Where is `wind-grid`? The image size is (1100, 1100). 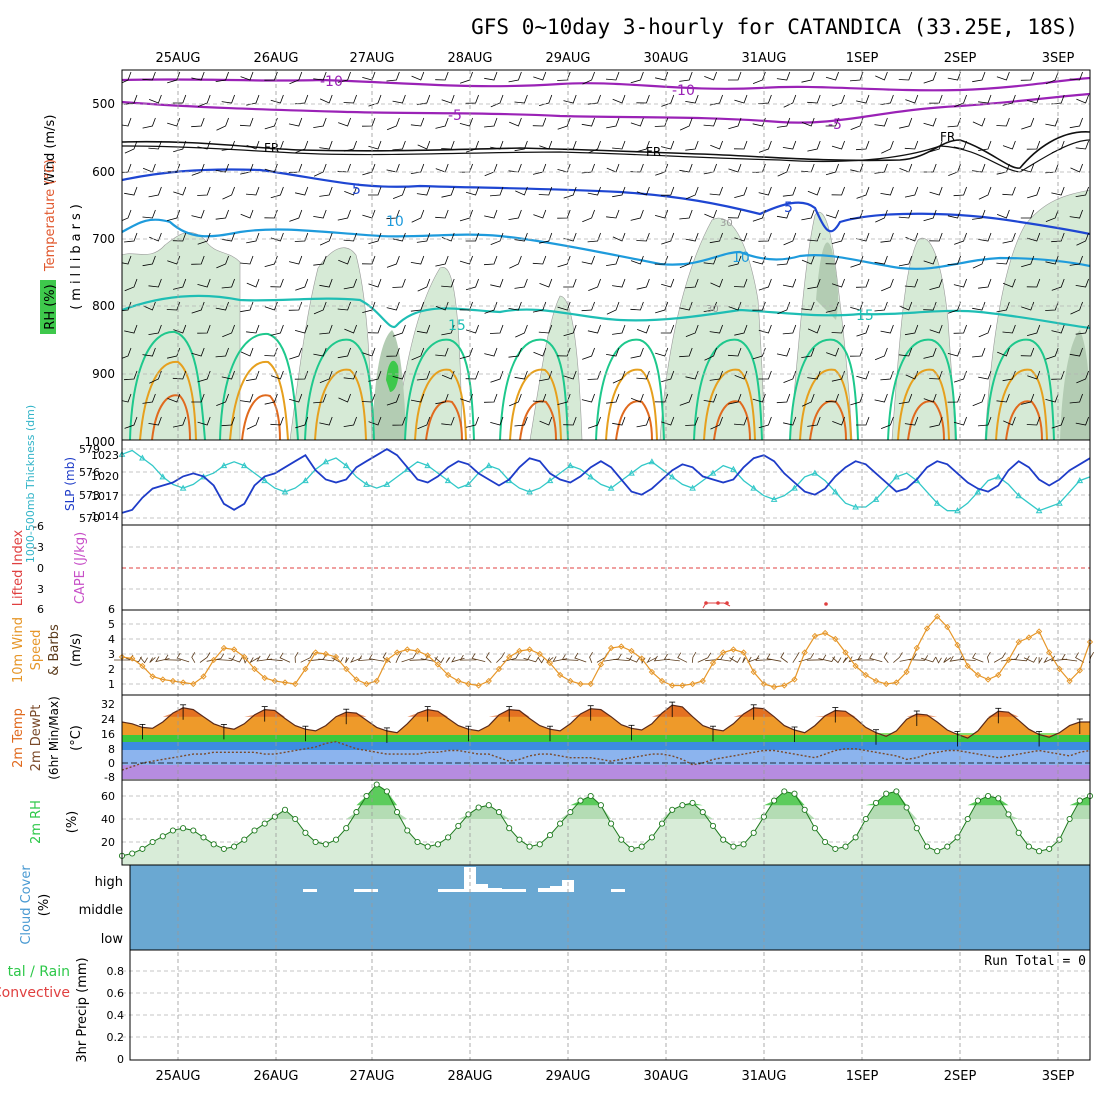 wind-grid is located at coordinates (606, 654).